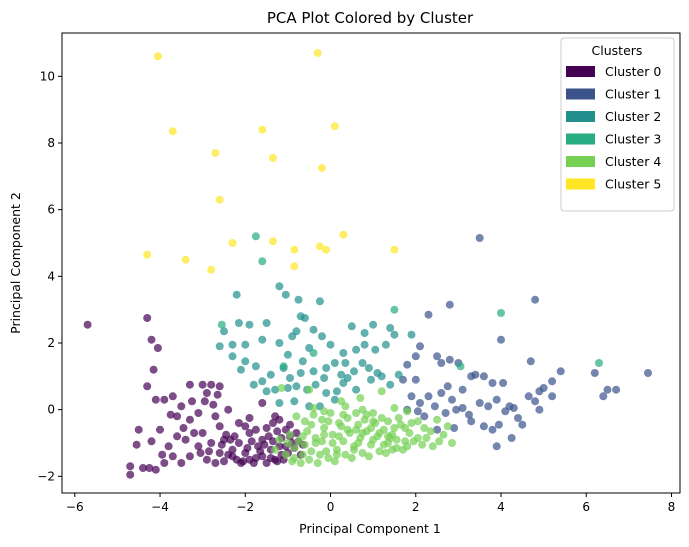 The image size is (689, 547). I want to click on legend-label: Cluster 3, so click(633, 139).